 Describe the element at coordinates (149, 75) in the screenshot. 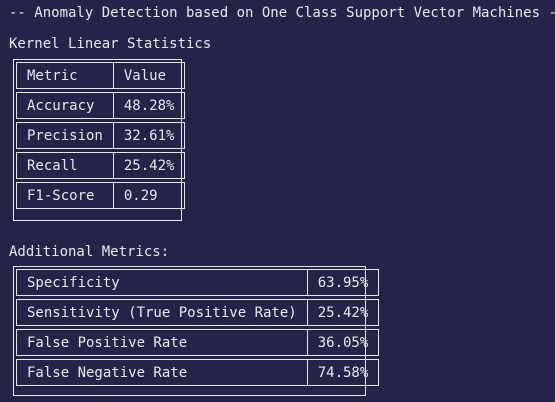

I see `header-cell-value: Value` at that location.